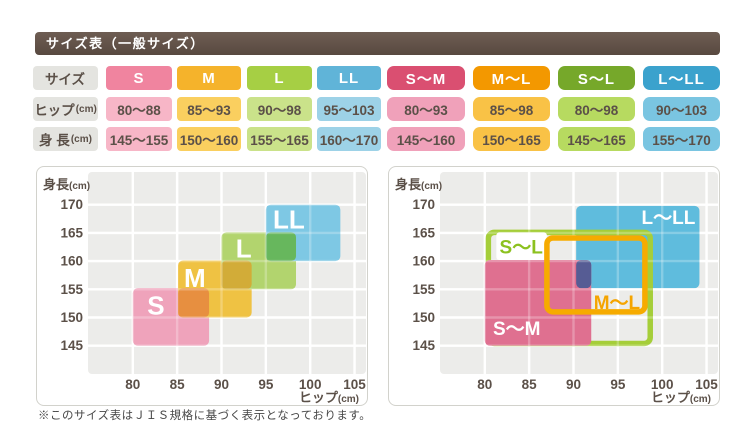 This screenshot has width=755, height=440. What do you see at coordinates (155, 305) in the screenshot?
I see `size-label-S: S` at bounding box center [155, 305].